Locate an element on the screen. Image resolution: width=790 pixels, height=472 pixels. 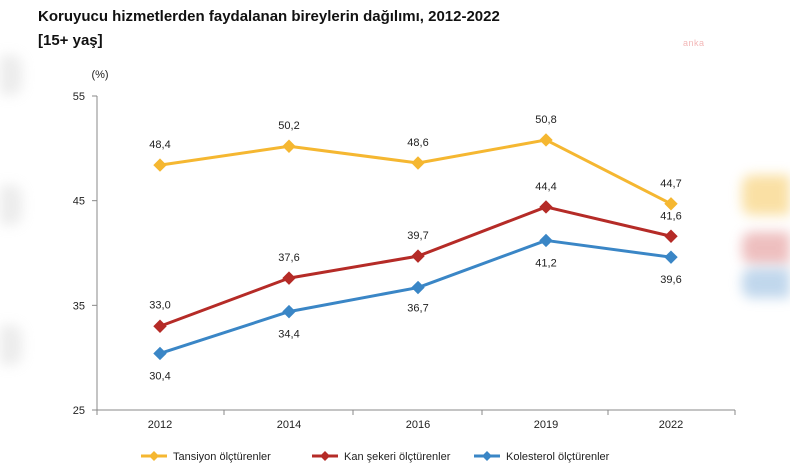
x-tick-label: 2016 is located at coordinates (418, 425).